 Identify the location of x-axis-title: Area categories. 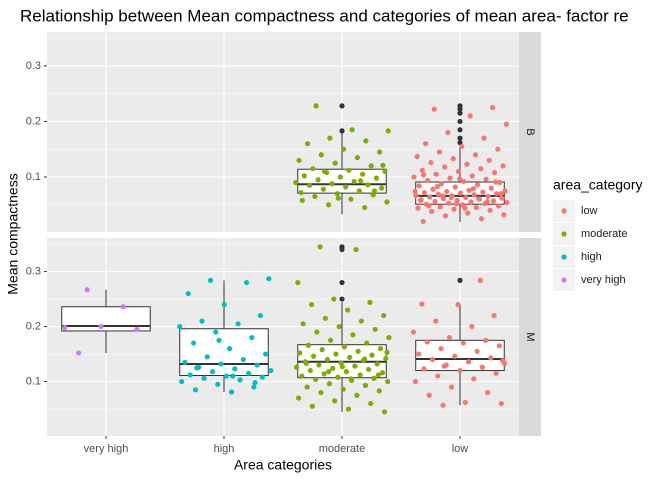
(283, 465).